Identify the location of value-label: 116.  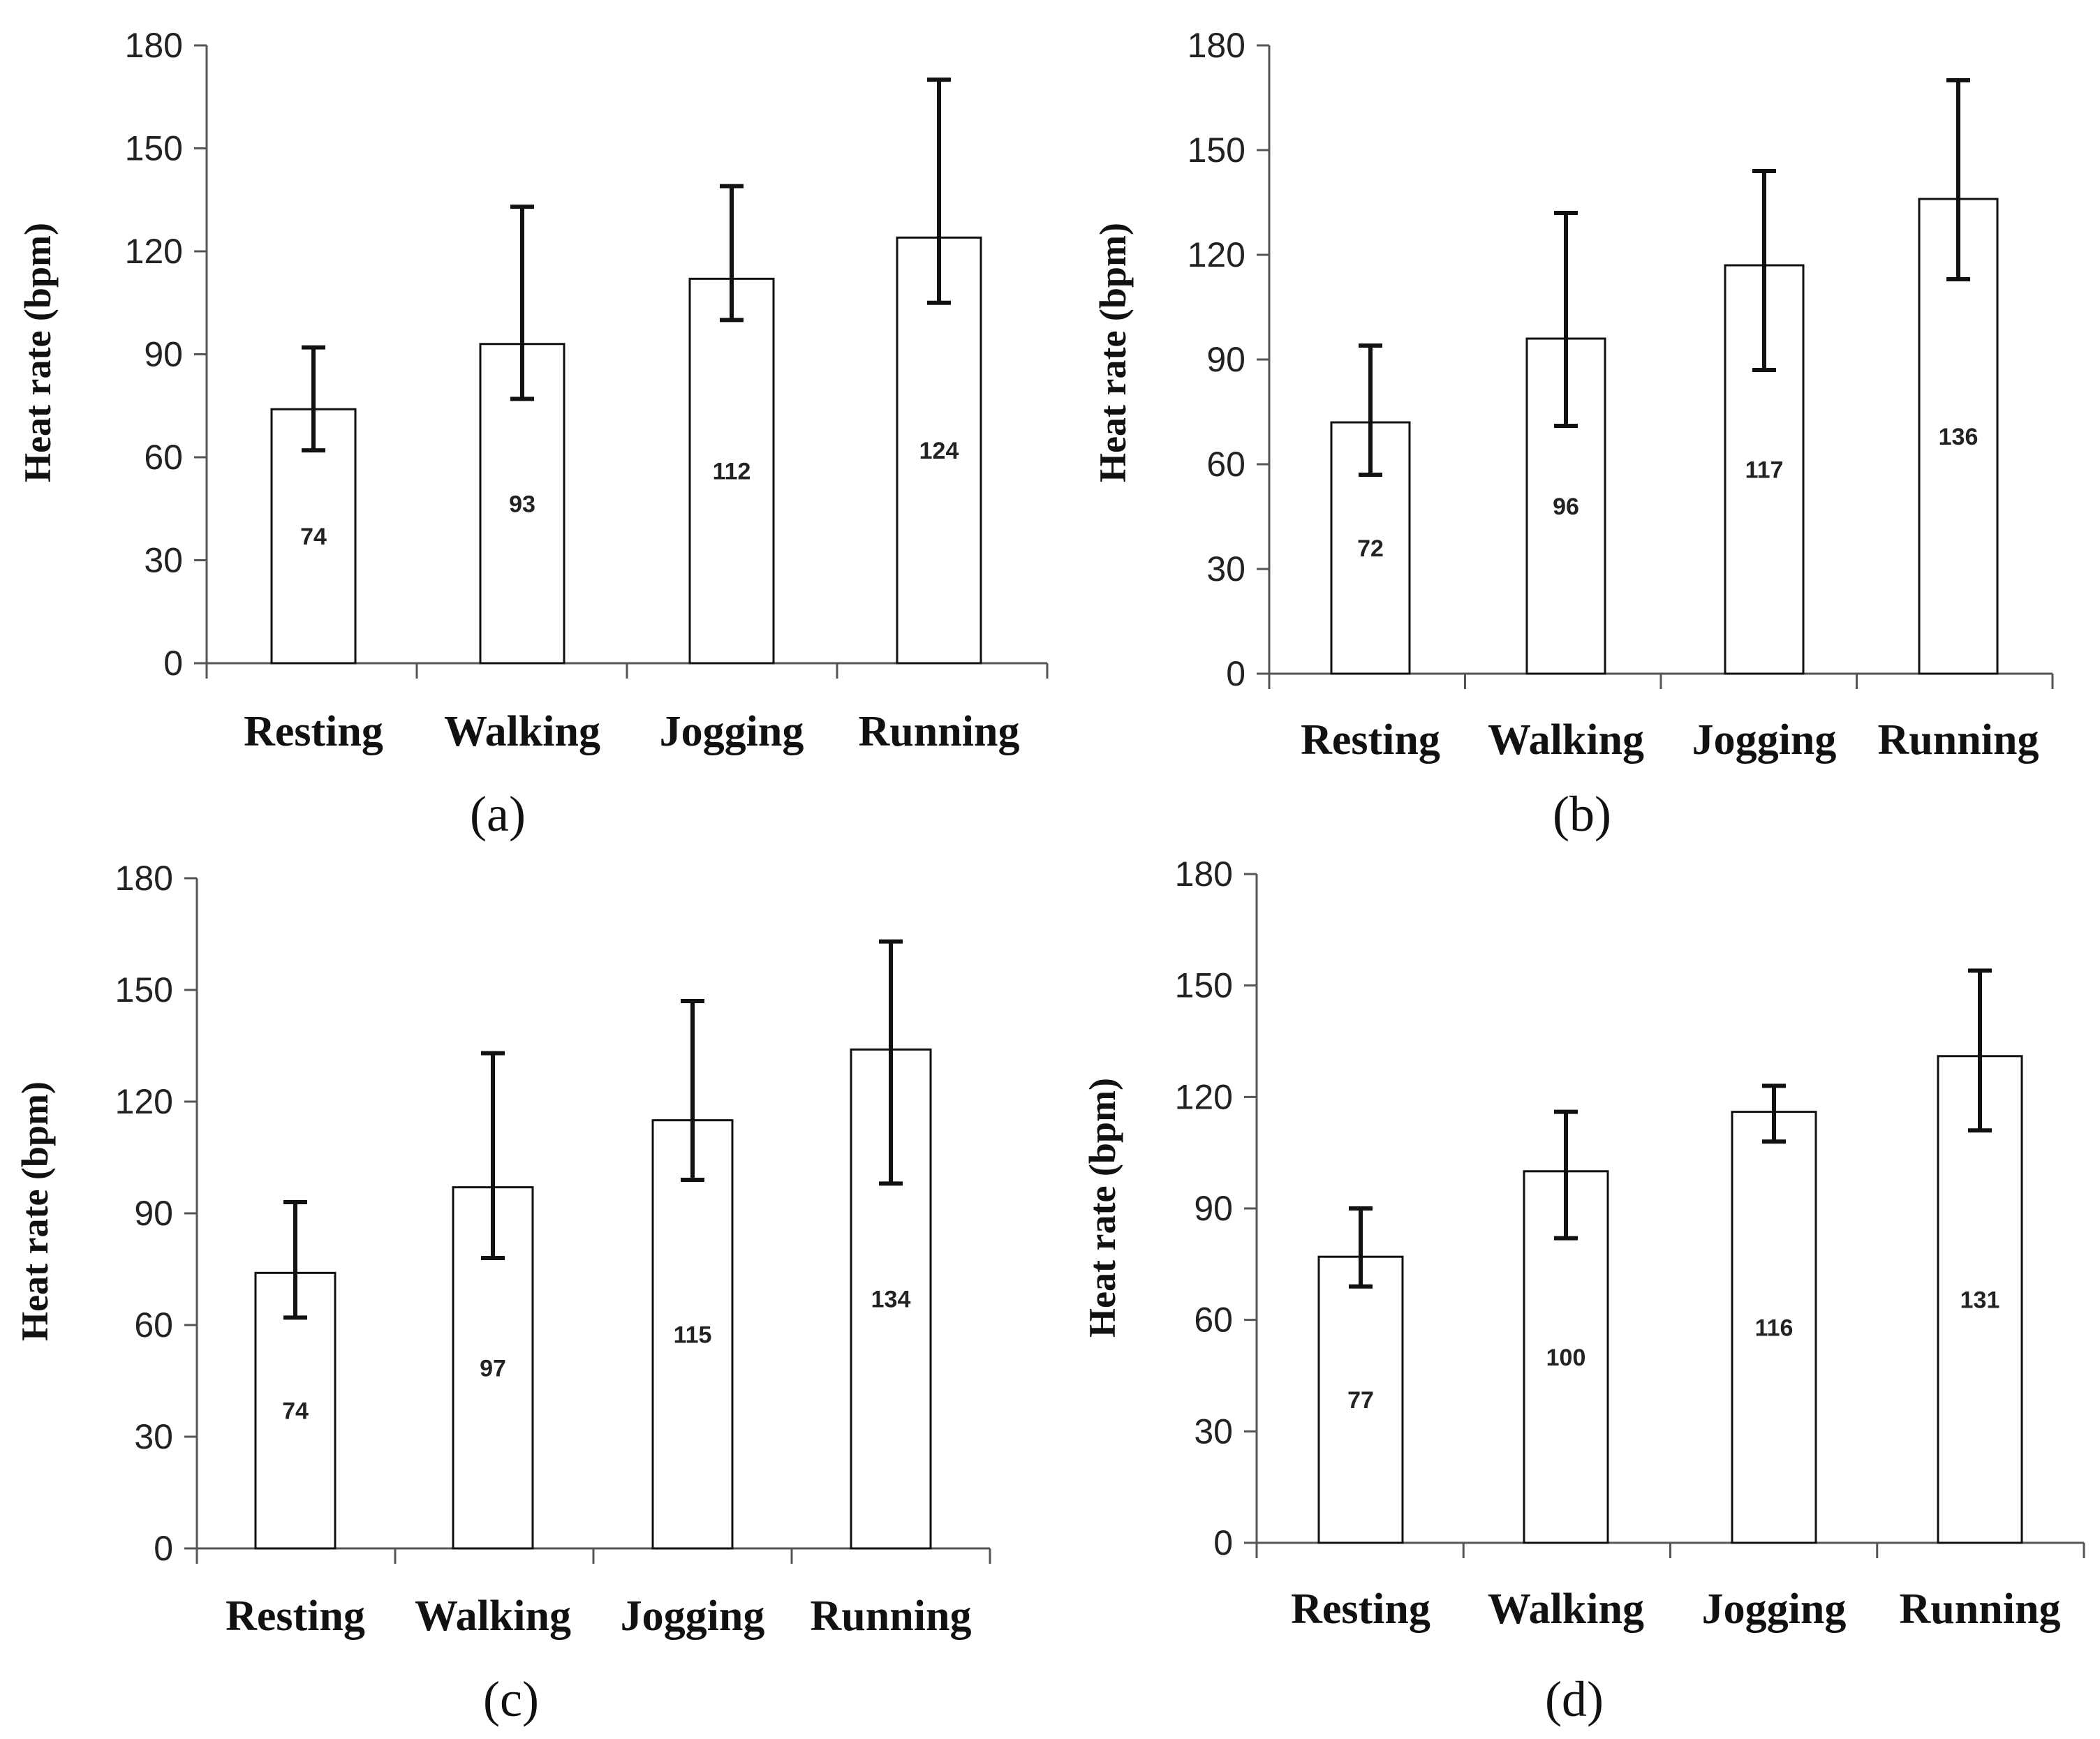
(1774, 1328).